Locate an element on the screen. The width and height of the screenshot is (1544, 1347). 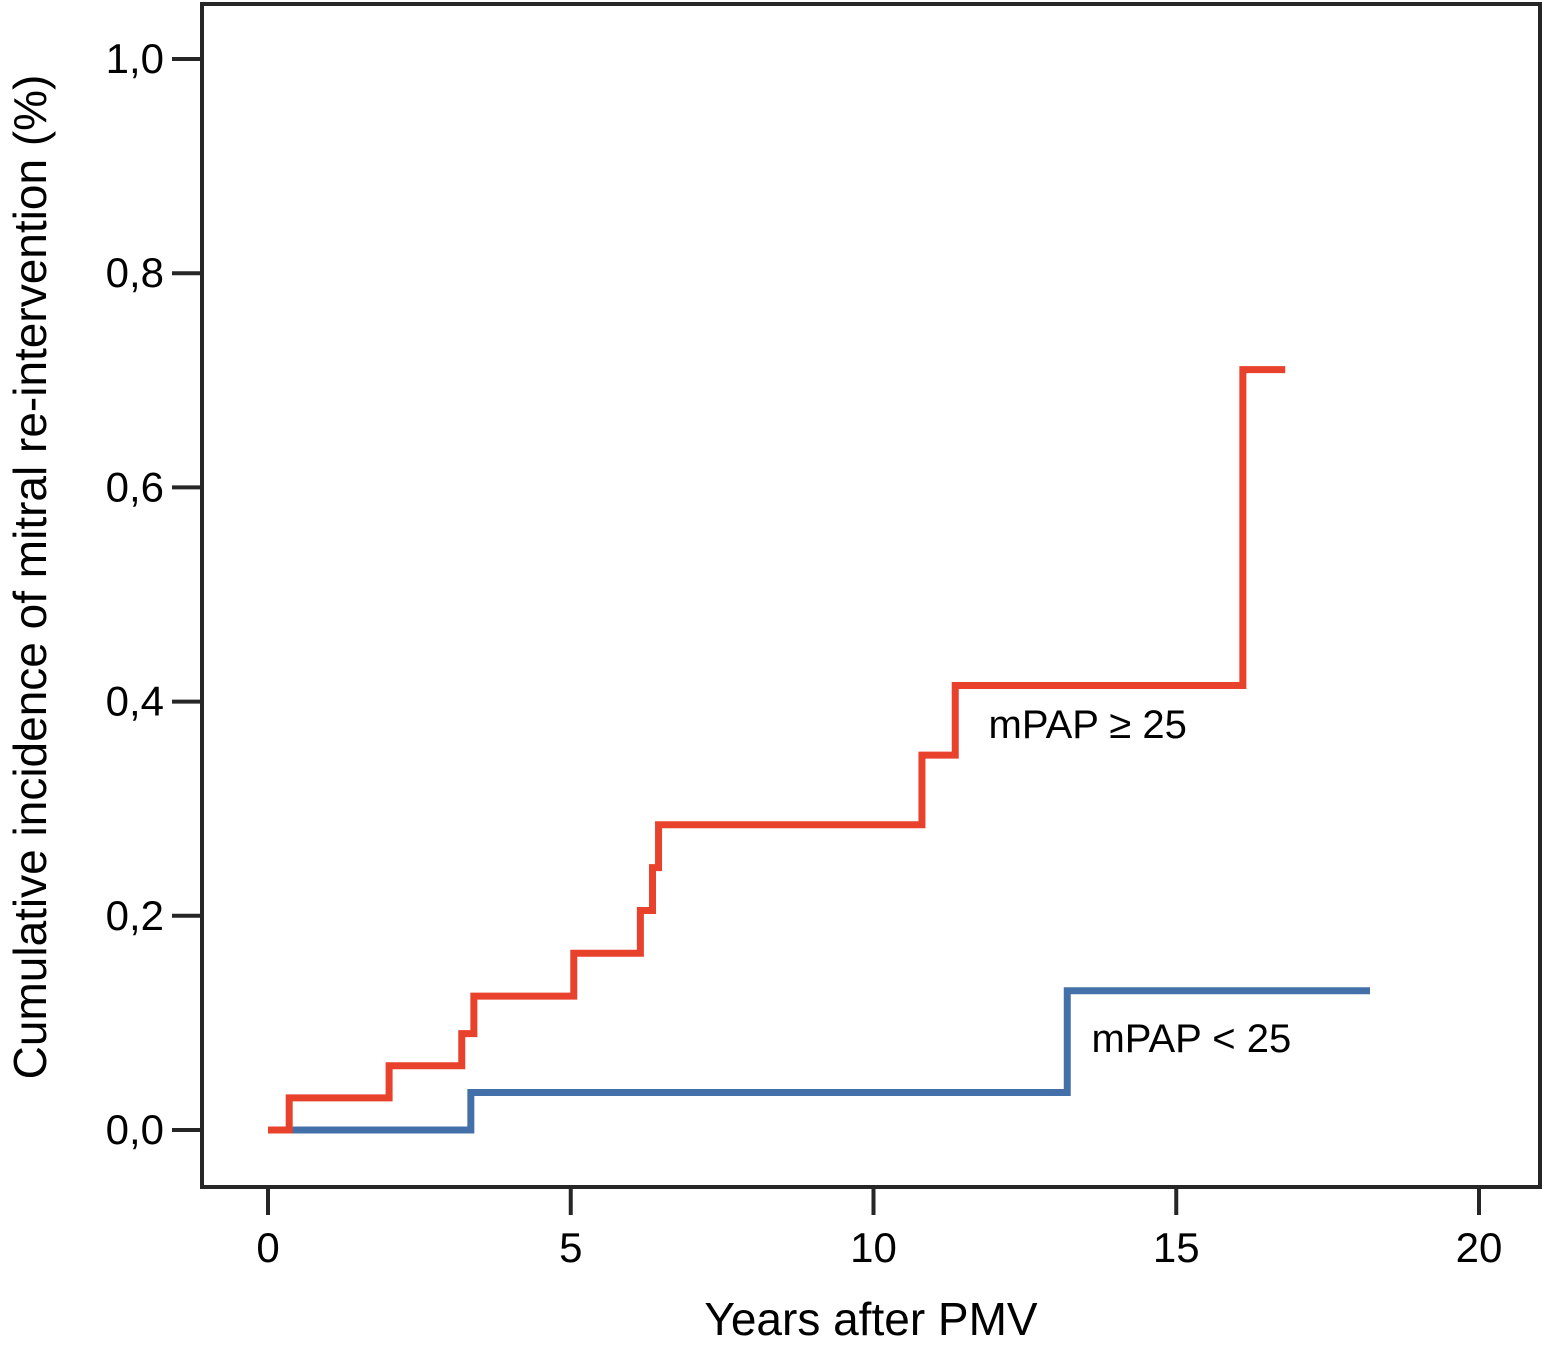
y-tick-label: 0,4 is located at coordinates (135, 701).